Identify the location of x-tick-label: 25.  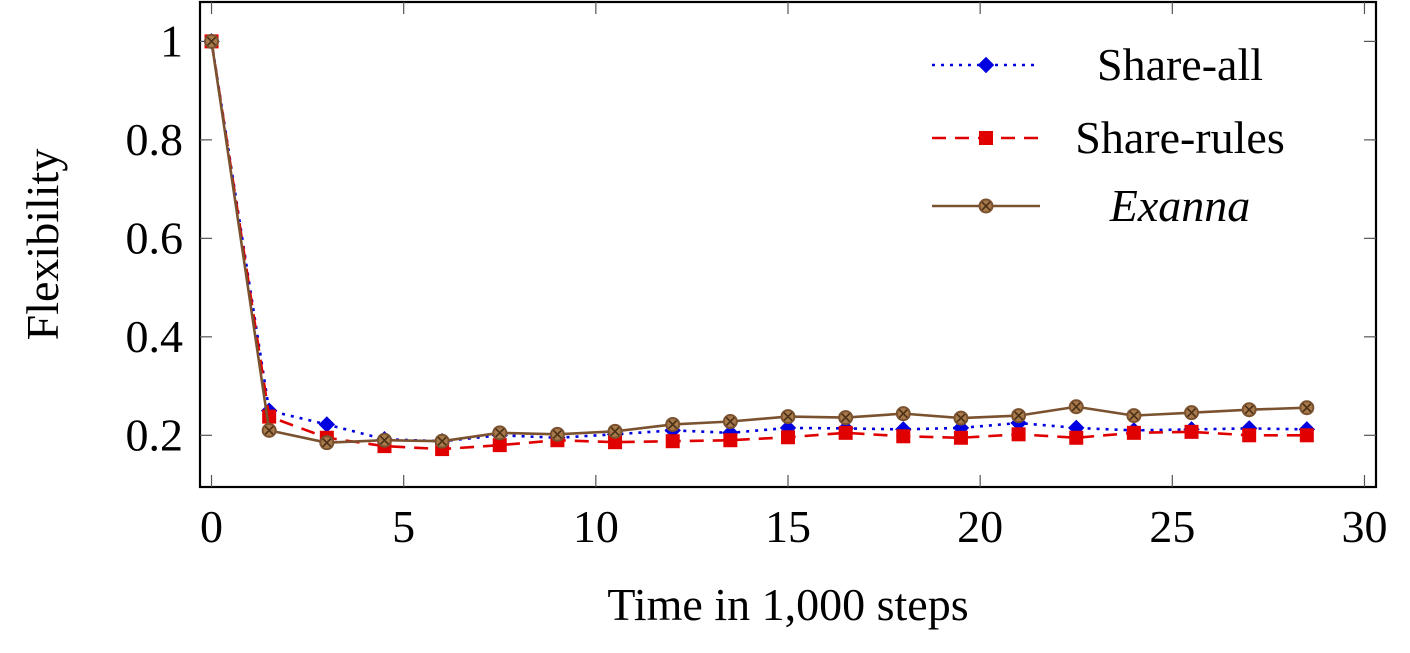
(1172, 526).